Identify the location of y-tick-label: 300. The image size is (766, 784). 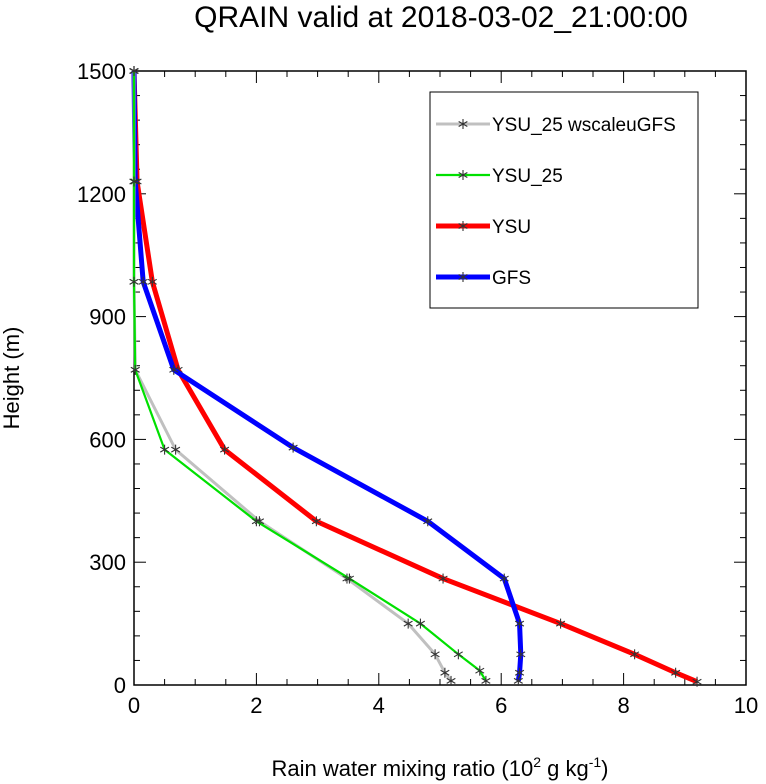
(107, 562).